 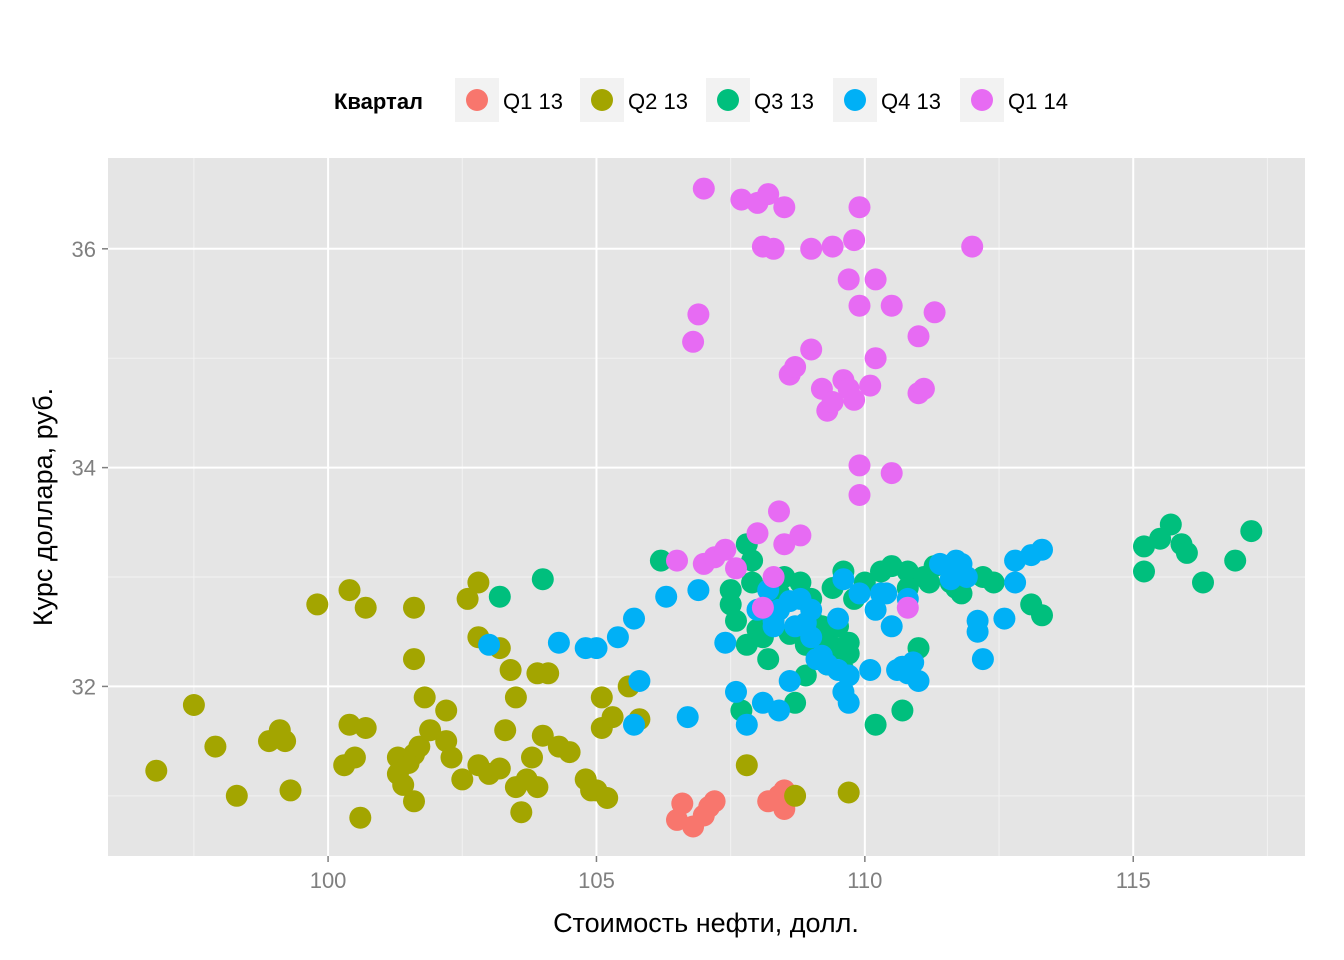 I want to click on y-axis-ticks: 32 34 36, so click(x=90, y=468).